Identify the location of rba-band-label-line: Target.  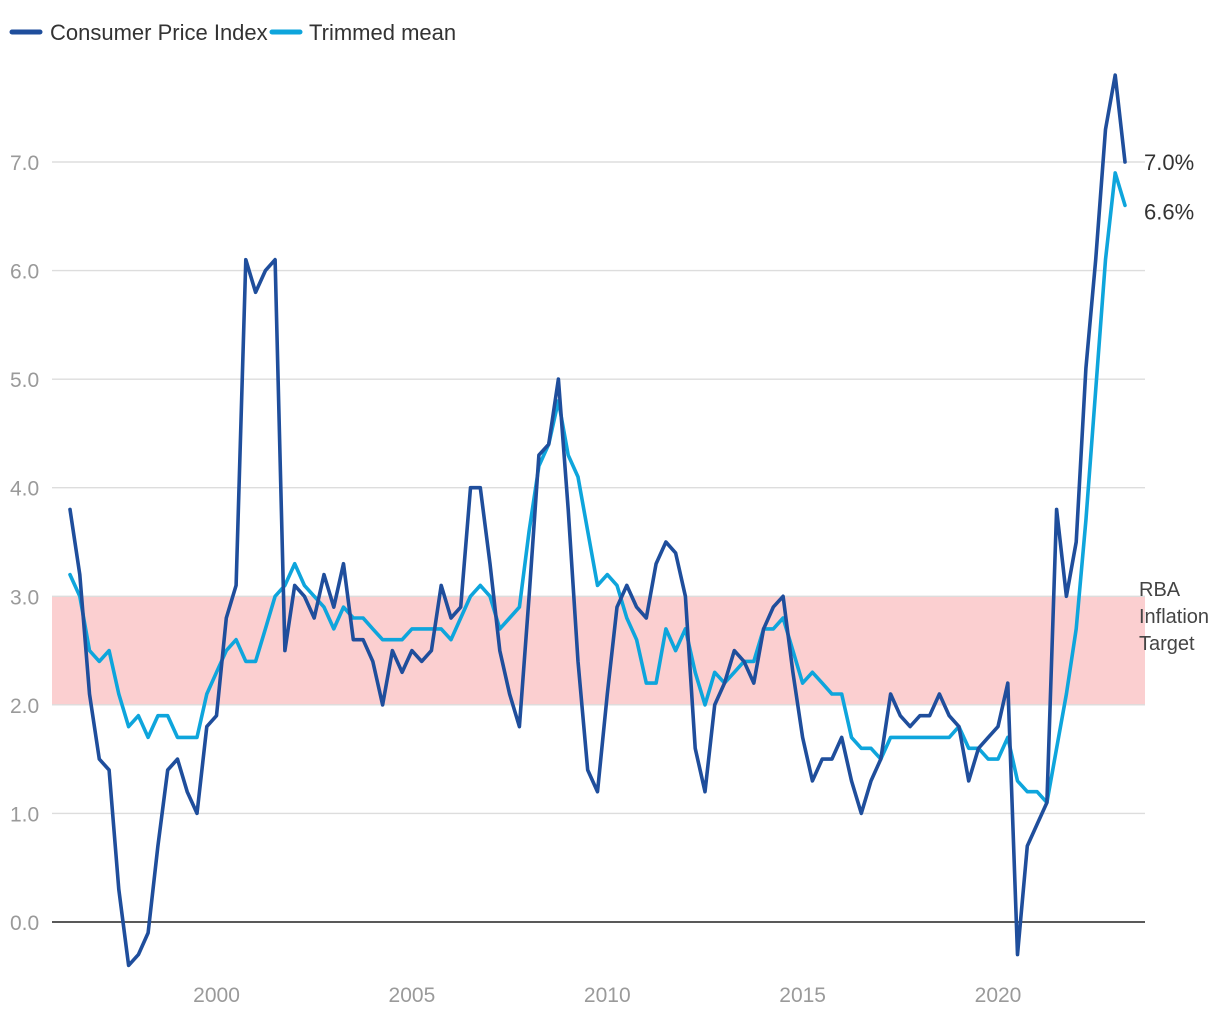
(1167, 644).